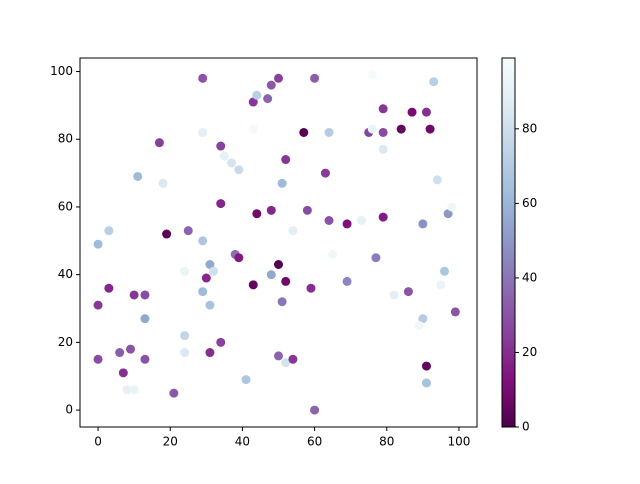 The width and height of the screenshot is (640, 484). Describe the element at coordinates (65, 139) in the screenshot. I see `y-tick-label: 80` at that location.